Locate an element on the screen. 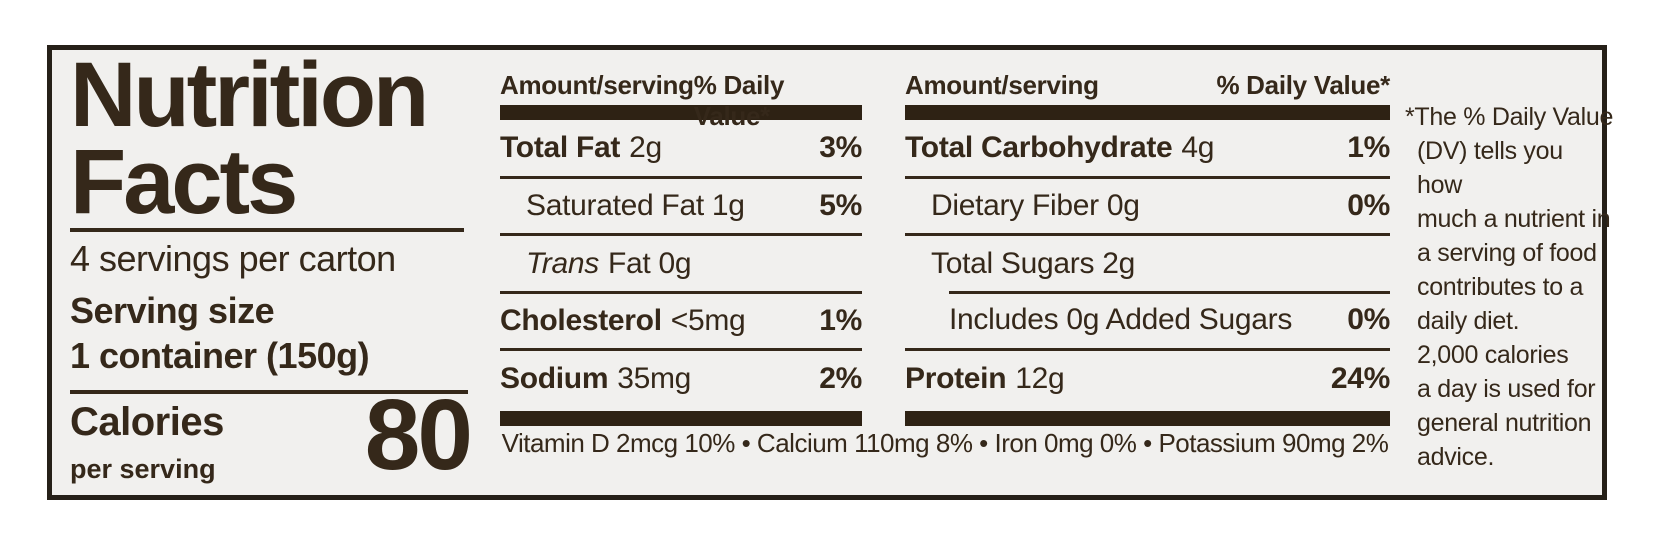 The width and height of the screenshot is (1653, 549). daily-value: 5% is located at coordinates (840, 205).